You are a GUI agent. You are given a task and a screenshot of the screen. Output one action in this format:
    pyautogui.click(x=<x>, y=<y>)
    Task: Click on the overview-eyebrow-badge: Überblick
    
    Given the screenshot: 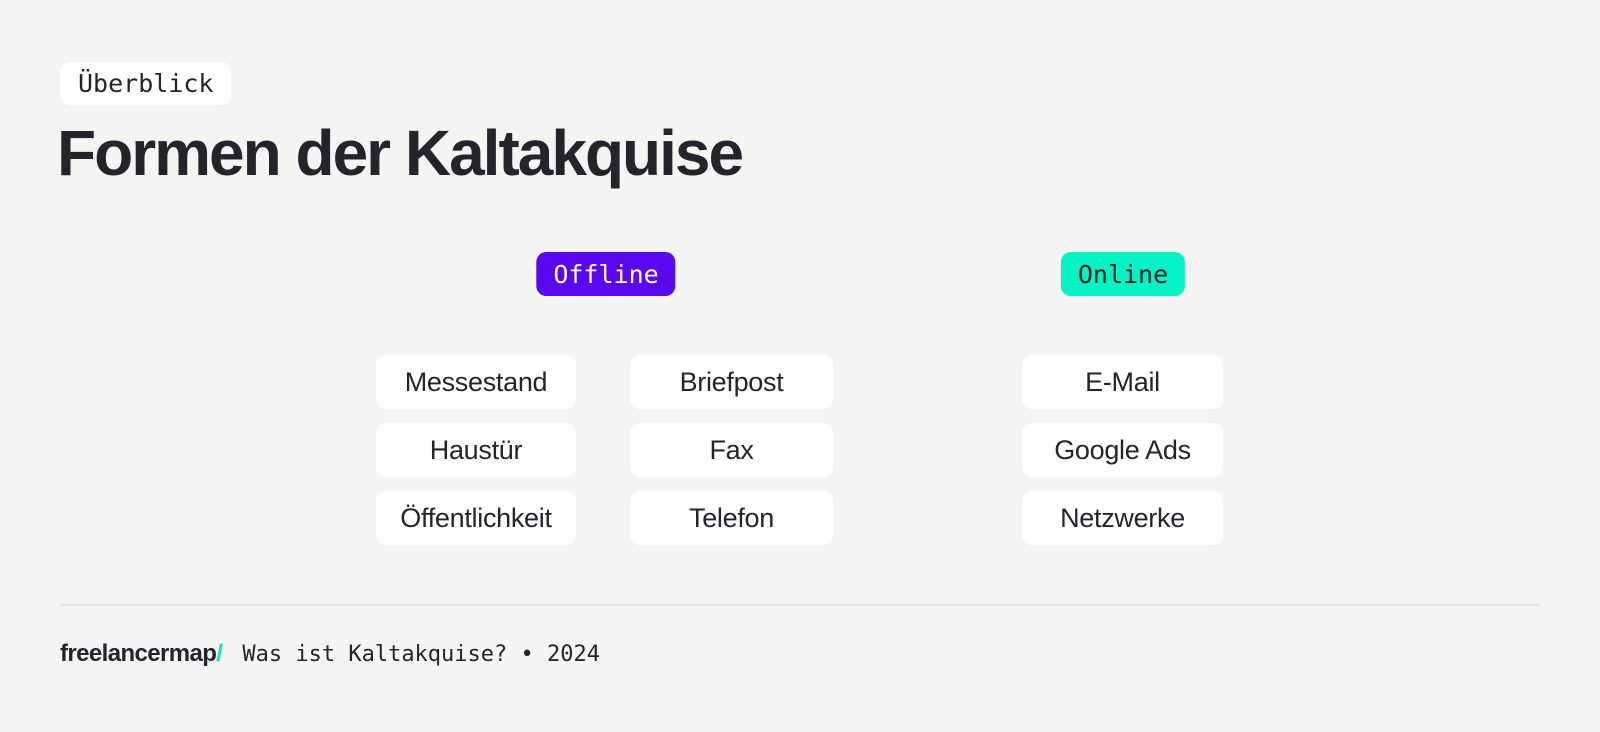 What is the action you would take?
    pyautogui.click(x=146, y=83)
    